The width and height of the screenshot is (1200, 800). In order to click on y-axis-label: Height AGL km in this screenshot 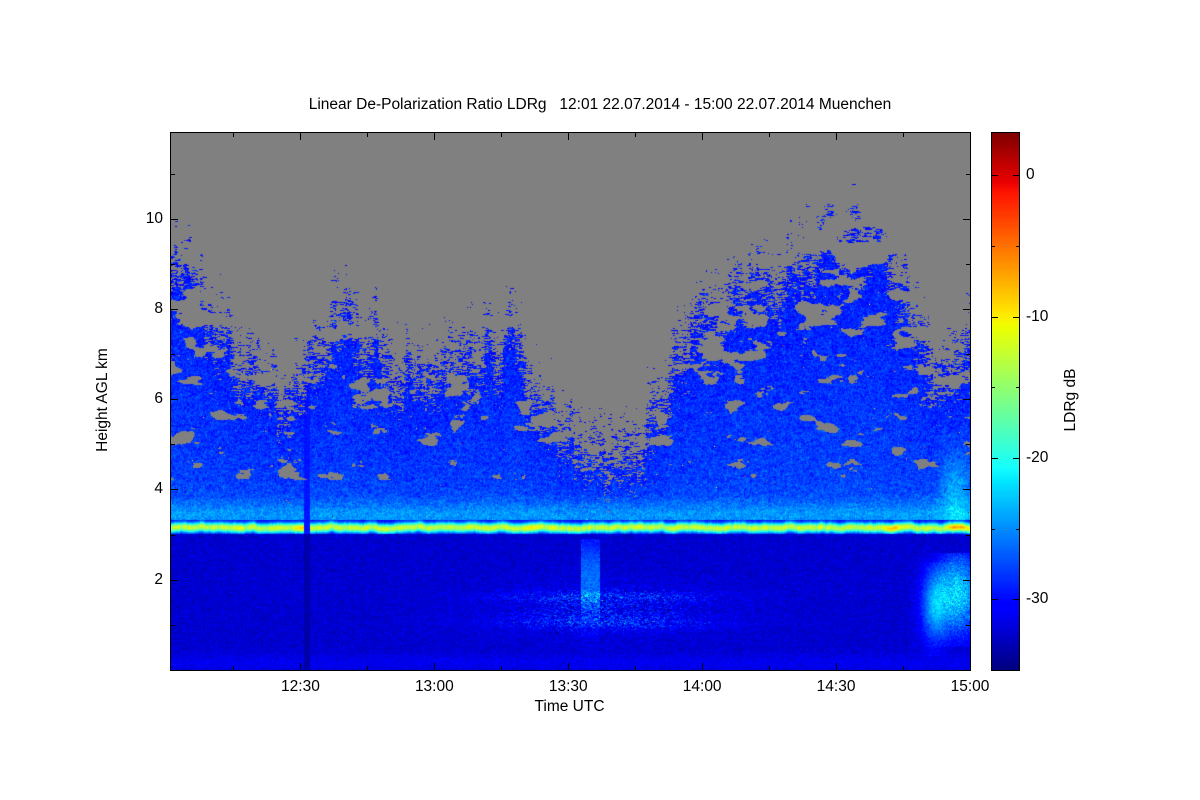, I will do `click(102, 400)`.